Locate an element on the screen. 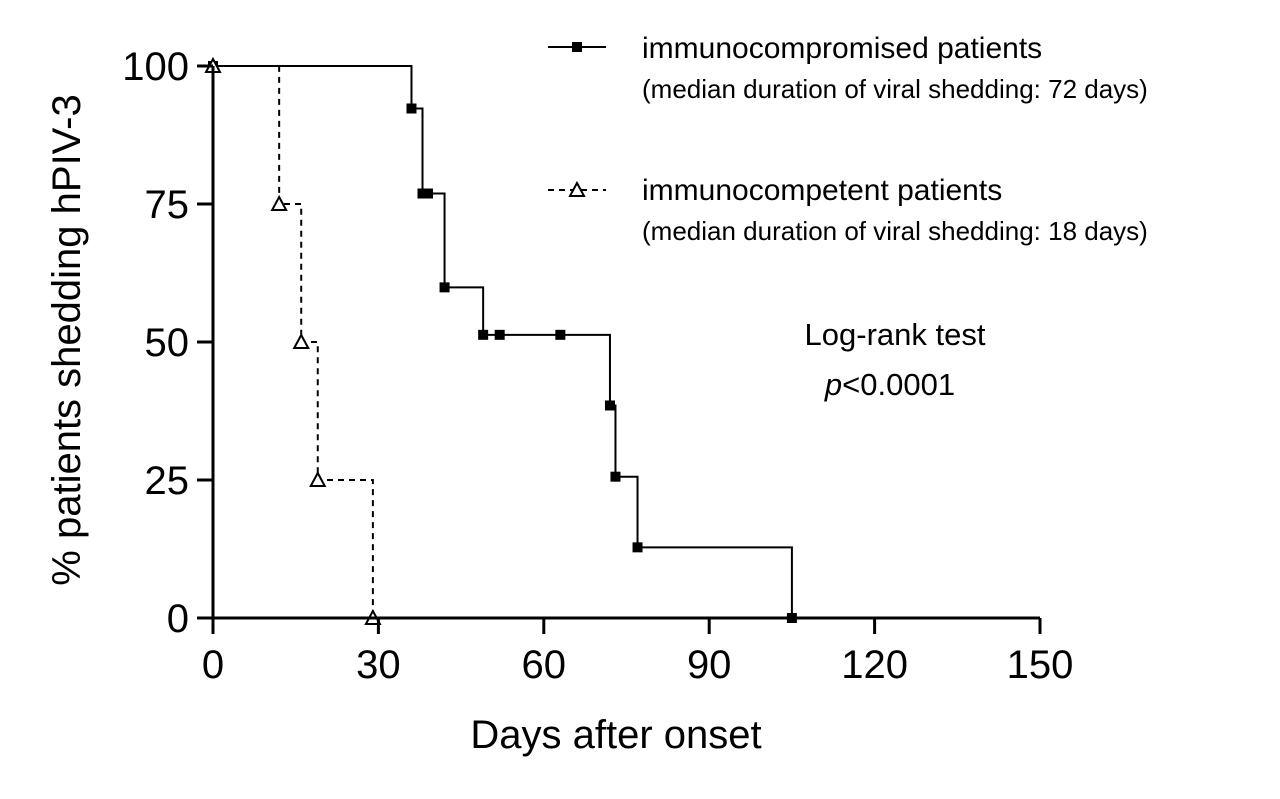  x-tick-label-0: 0 is located at coordinates (213, 665).